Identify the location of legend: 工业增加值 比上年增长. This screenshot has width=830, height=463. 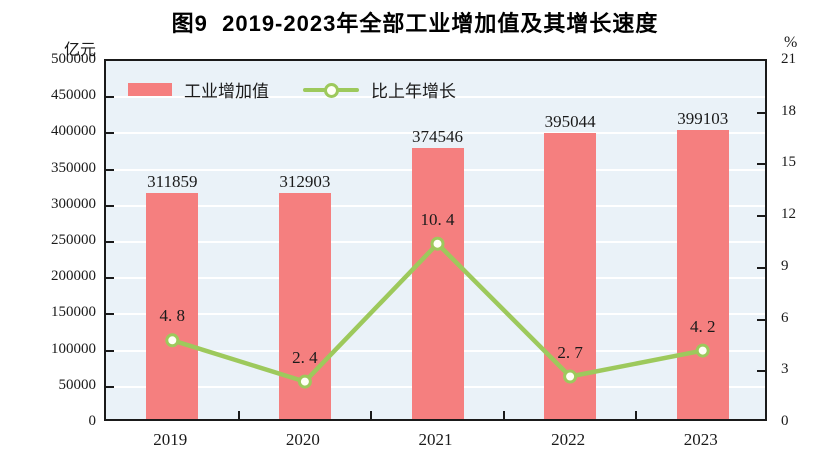
(292, 89).